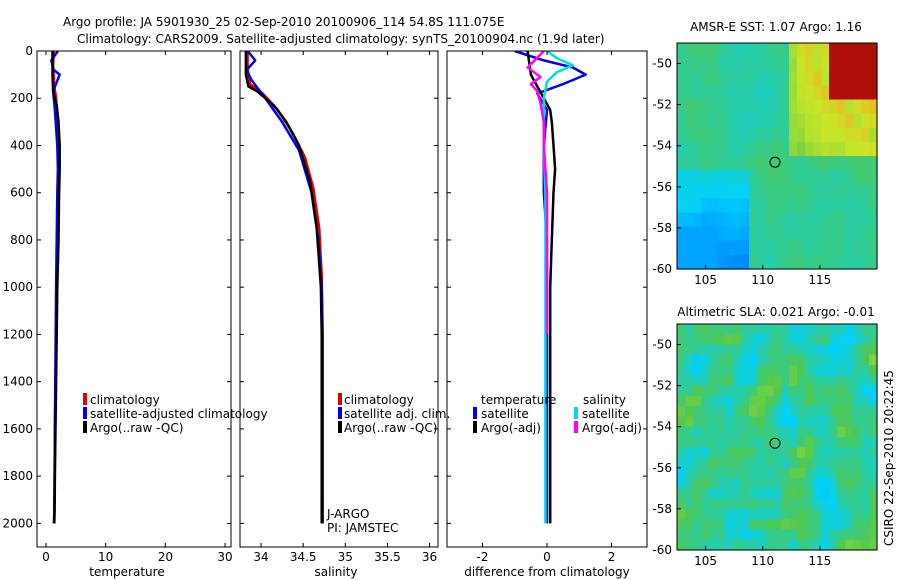 This screenshot has height=580, width=900. Describe the element at coordinates (283, 287) in the screenshot. I see `salinity-series-argo-raw-qc` at that location.